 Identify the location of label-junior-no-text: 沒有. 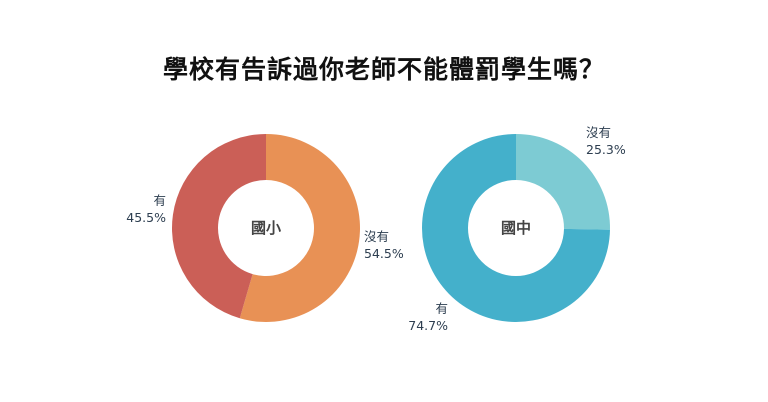
(599, 132).